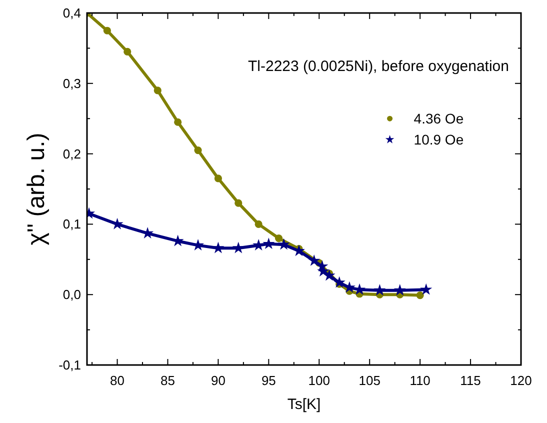 This screenshot has height=423, width=547. I want to click on legend-label: 10.9 Oe, so click(439, 140).